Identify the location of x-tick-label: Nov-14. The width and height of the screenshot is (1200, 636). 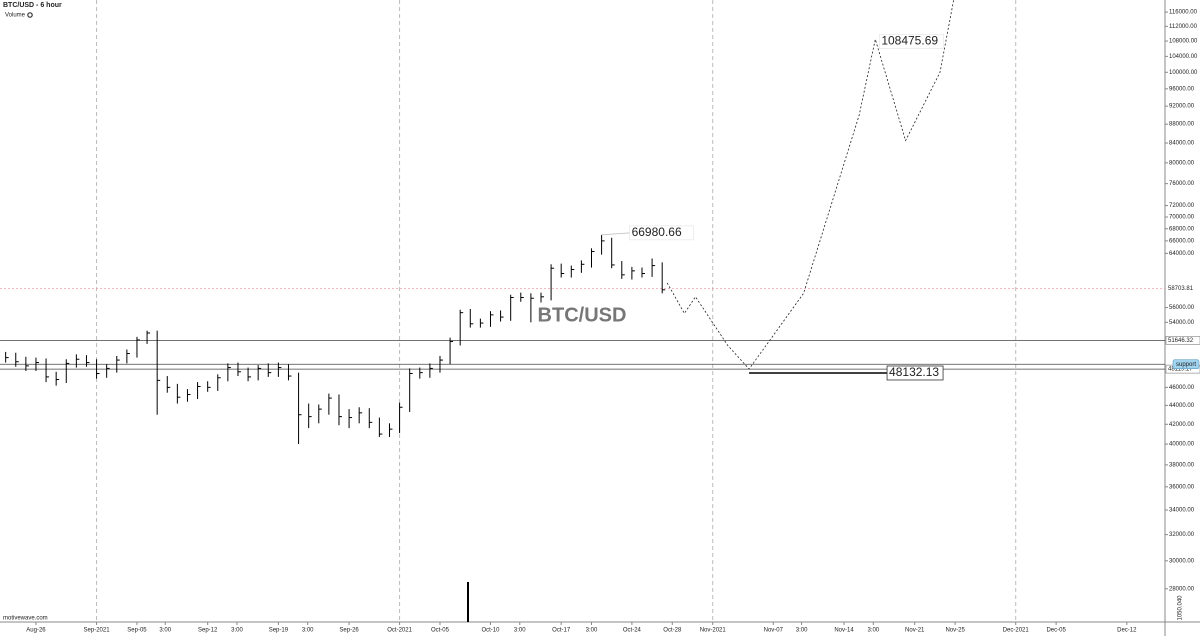
(844, 631).